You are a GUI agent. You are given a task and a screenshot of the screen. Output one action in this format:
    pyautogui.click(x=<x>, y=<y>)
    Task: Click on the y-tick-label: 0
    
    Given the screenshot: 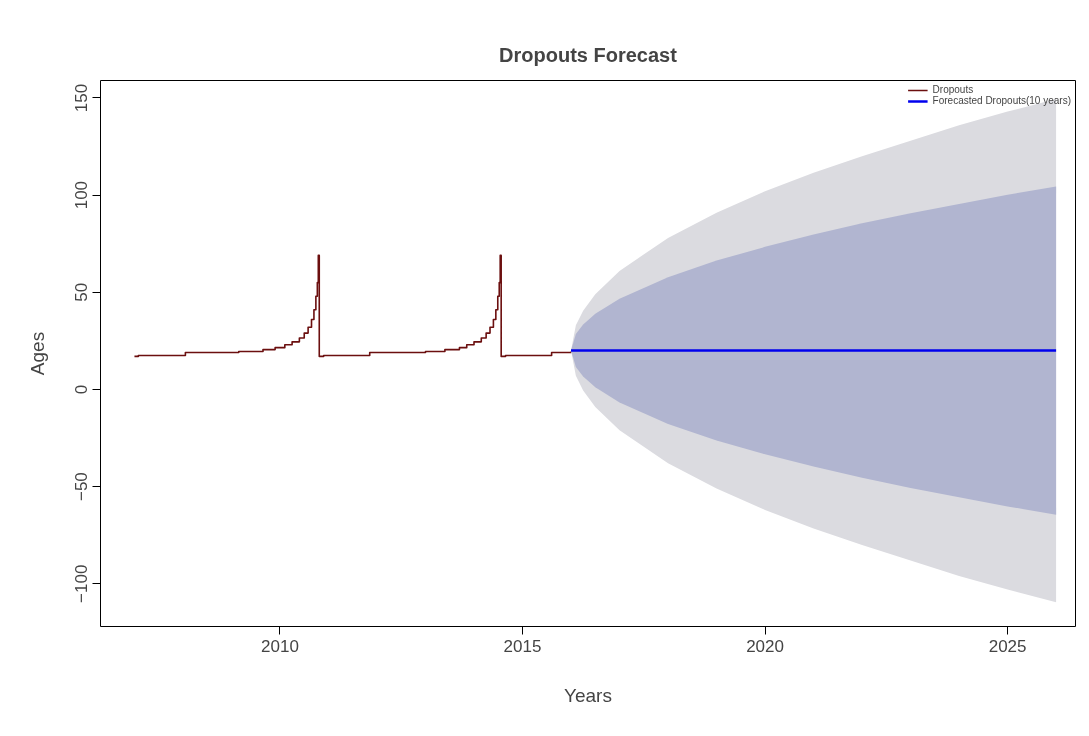 What is the action you would take?
    pyautogui.click(x=82, y=389)
    